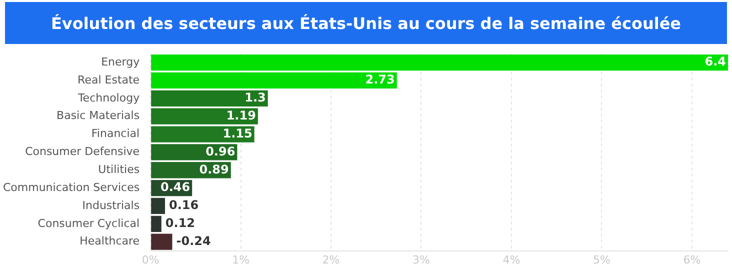  Describe the element at coordinates (110, 241) in the screenshot. I see `y-tick-label: Healthcare` at that location.